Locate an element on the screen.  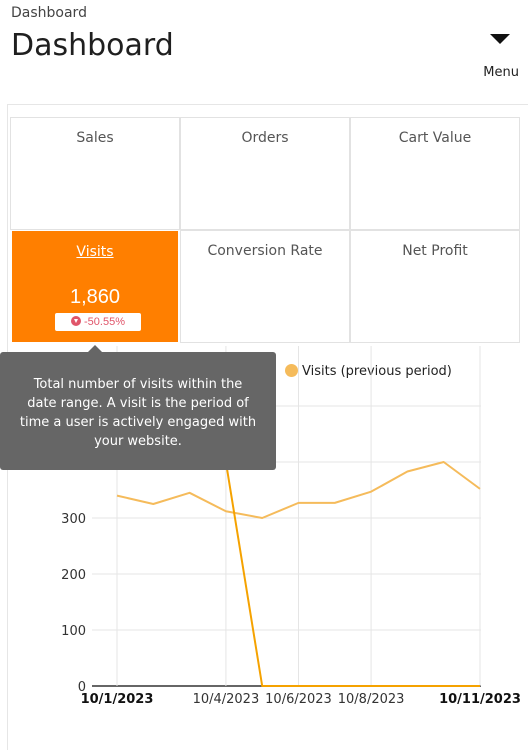
kpi-value: 1,860 is located at coordinates (95, 297).